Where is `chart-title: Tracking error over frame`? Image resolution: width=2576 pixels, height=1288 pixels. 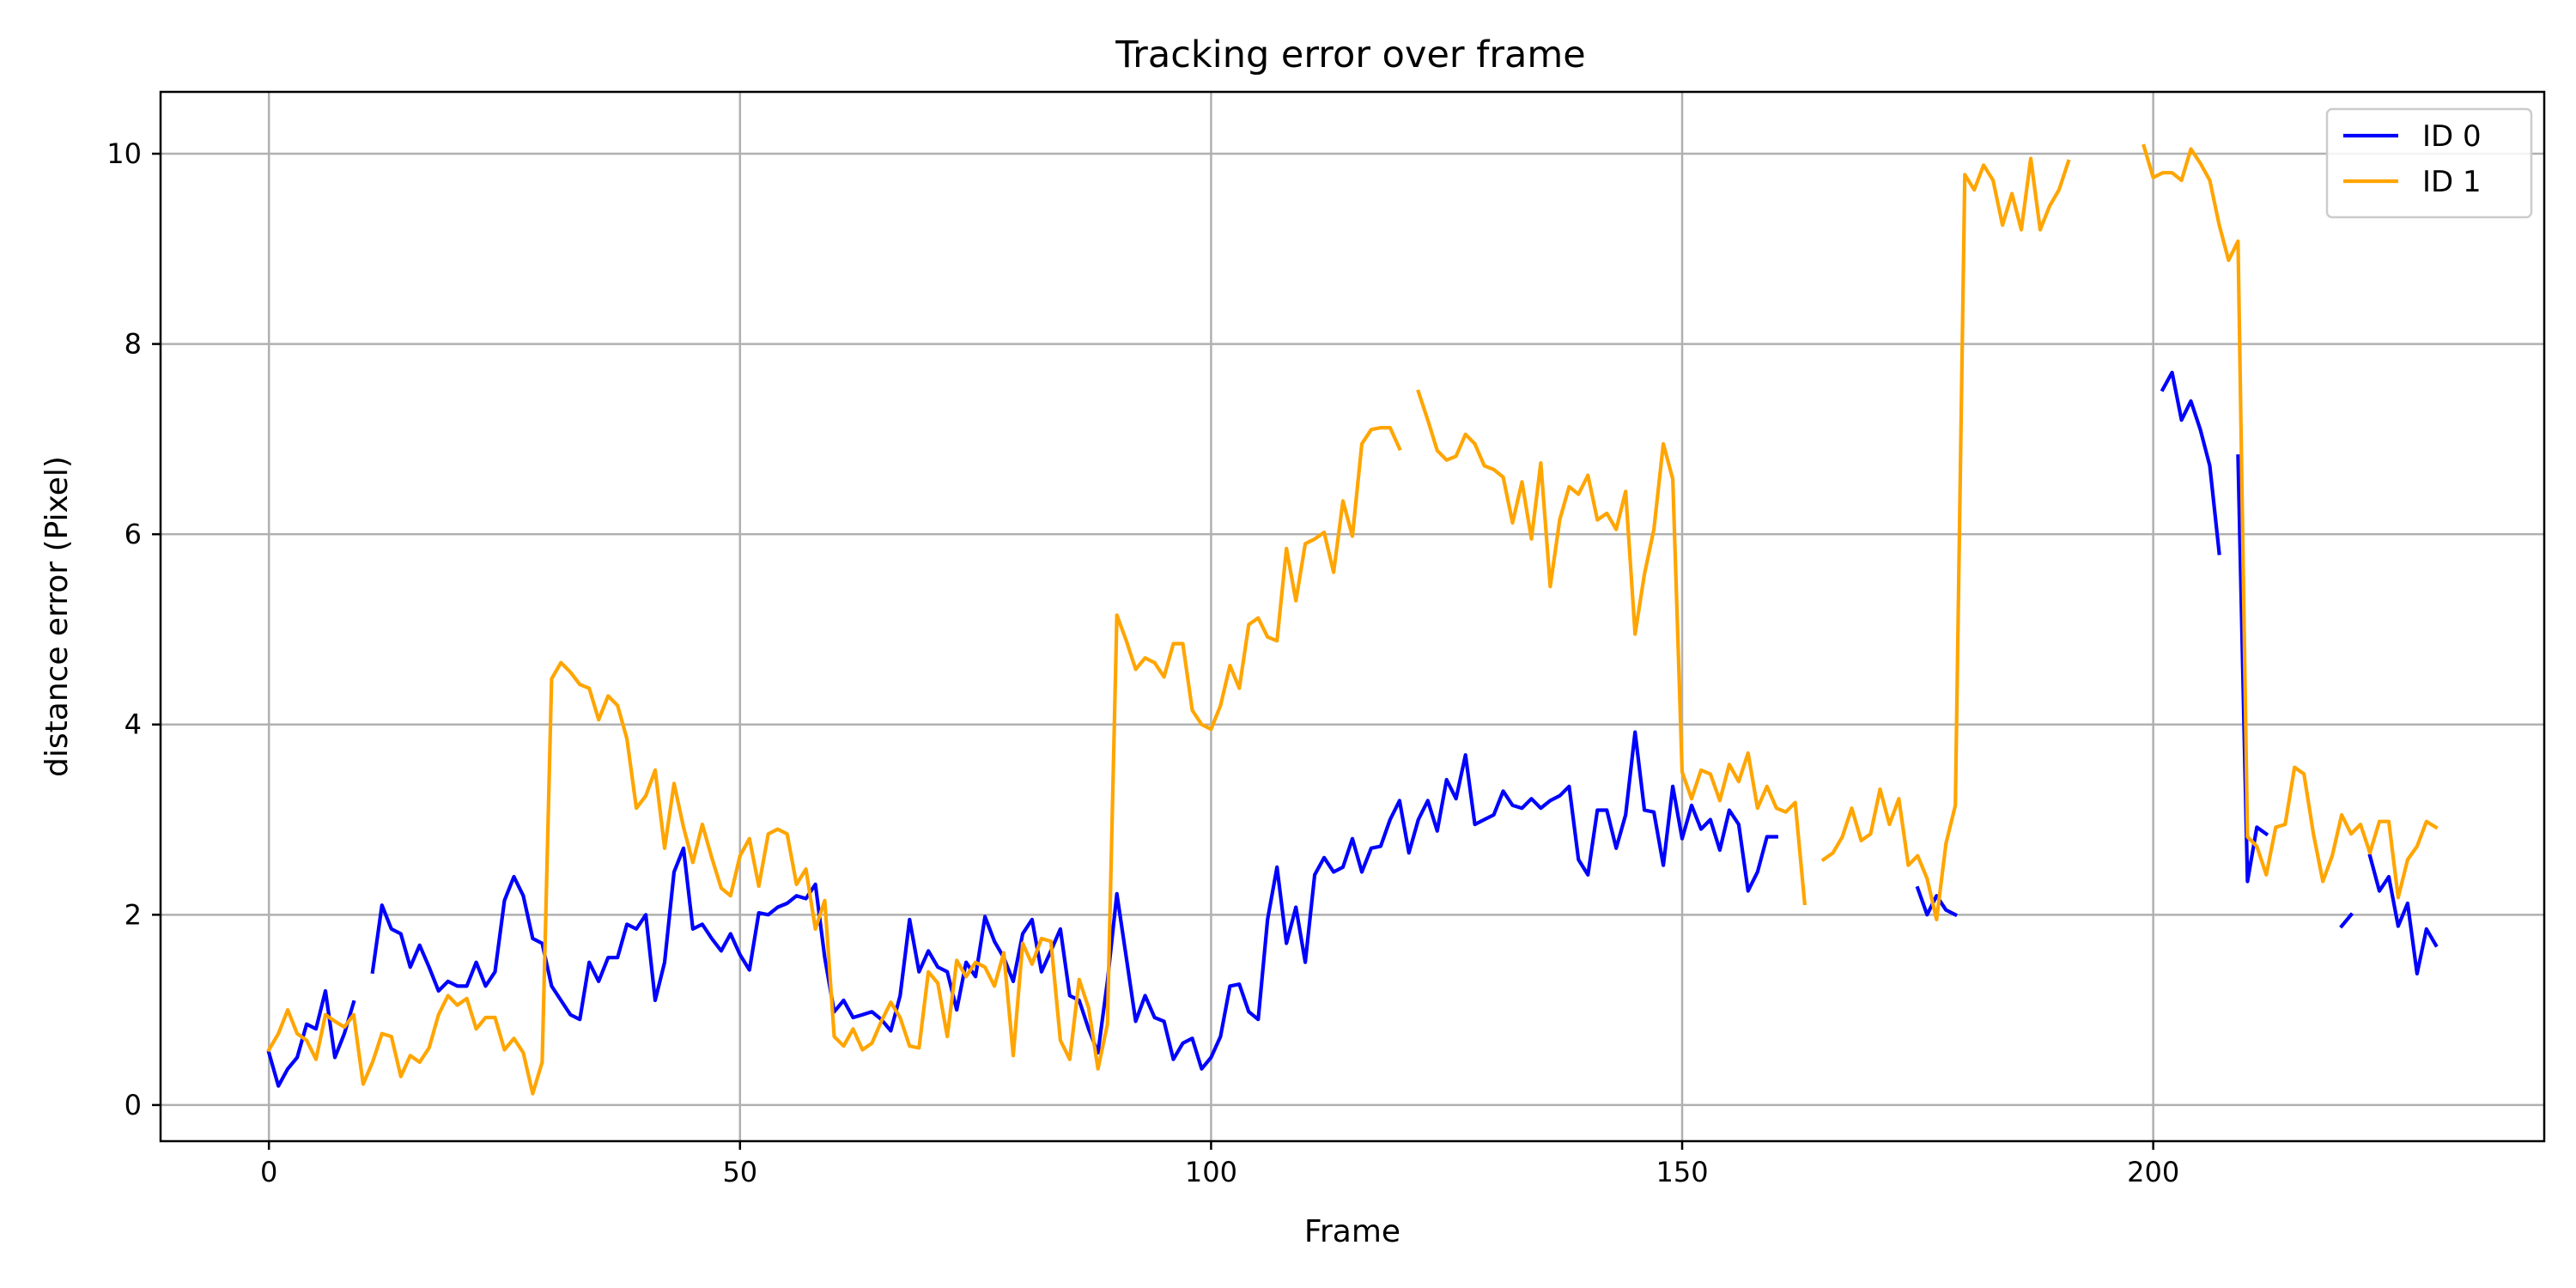
chart-title: Tracking error over frame is located at coordinates (1350, 55).